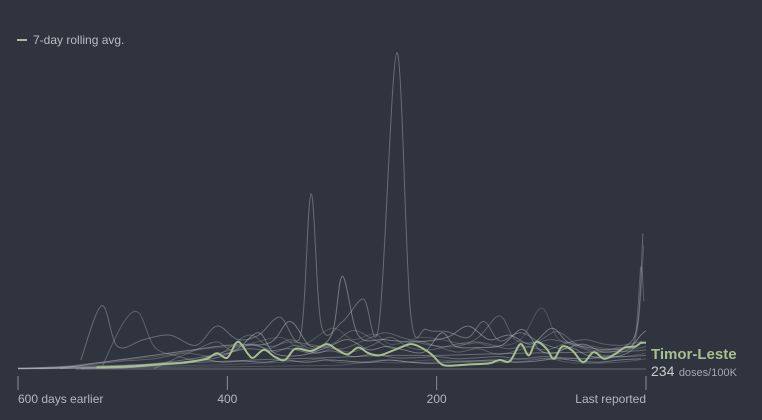 The image size is (762, 420). What do you see at coordinates (694, 364) in the screenshot?
I see `highlight-callout: Timor-Leste 234 doses/100K` at bounding box center [694, 364].